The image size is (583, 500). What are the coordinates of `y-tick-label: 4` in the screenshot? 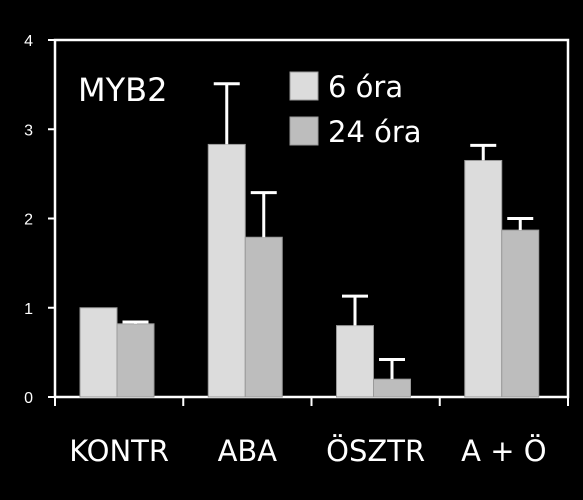 It's located at (28, 41).